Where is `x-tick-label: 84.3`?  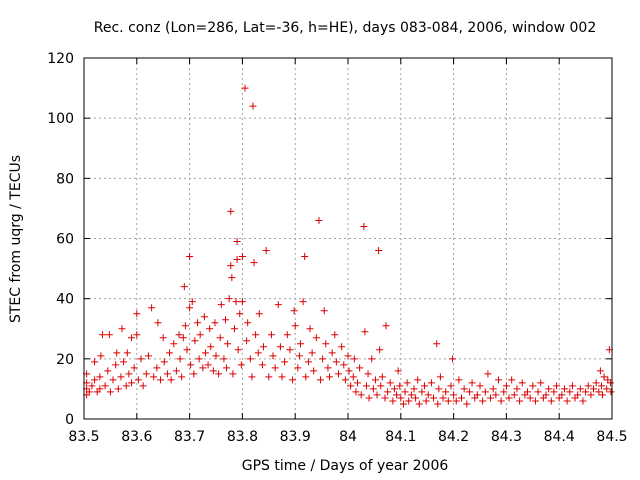
x-tick-label: 84.3 is located at coordinates (506, 437).